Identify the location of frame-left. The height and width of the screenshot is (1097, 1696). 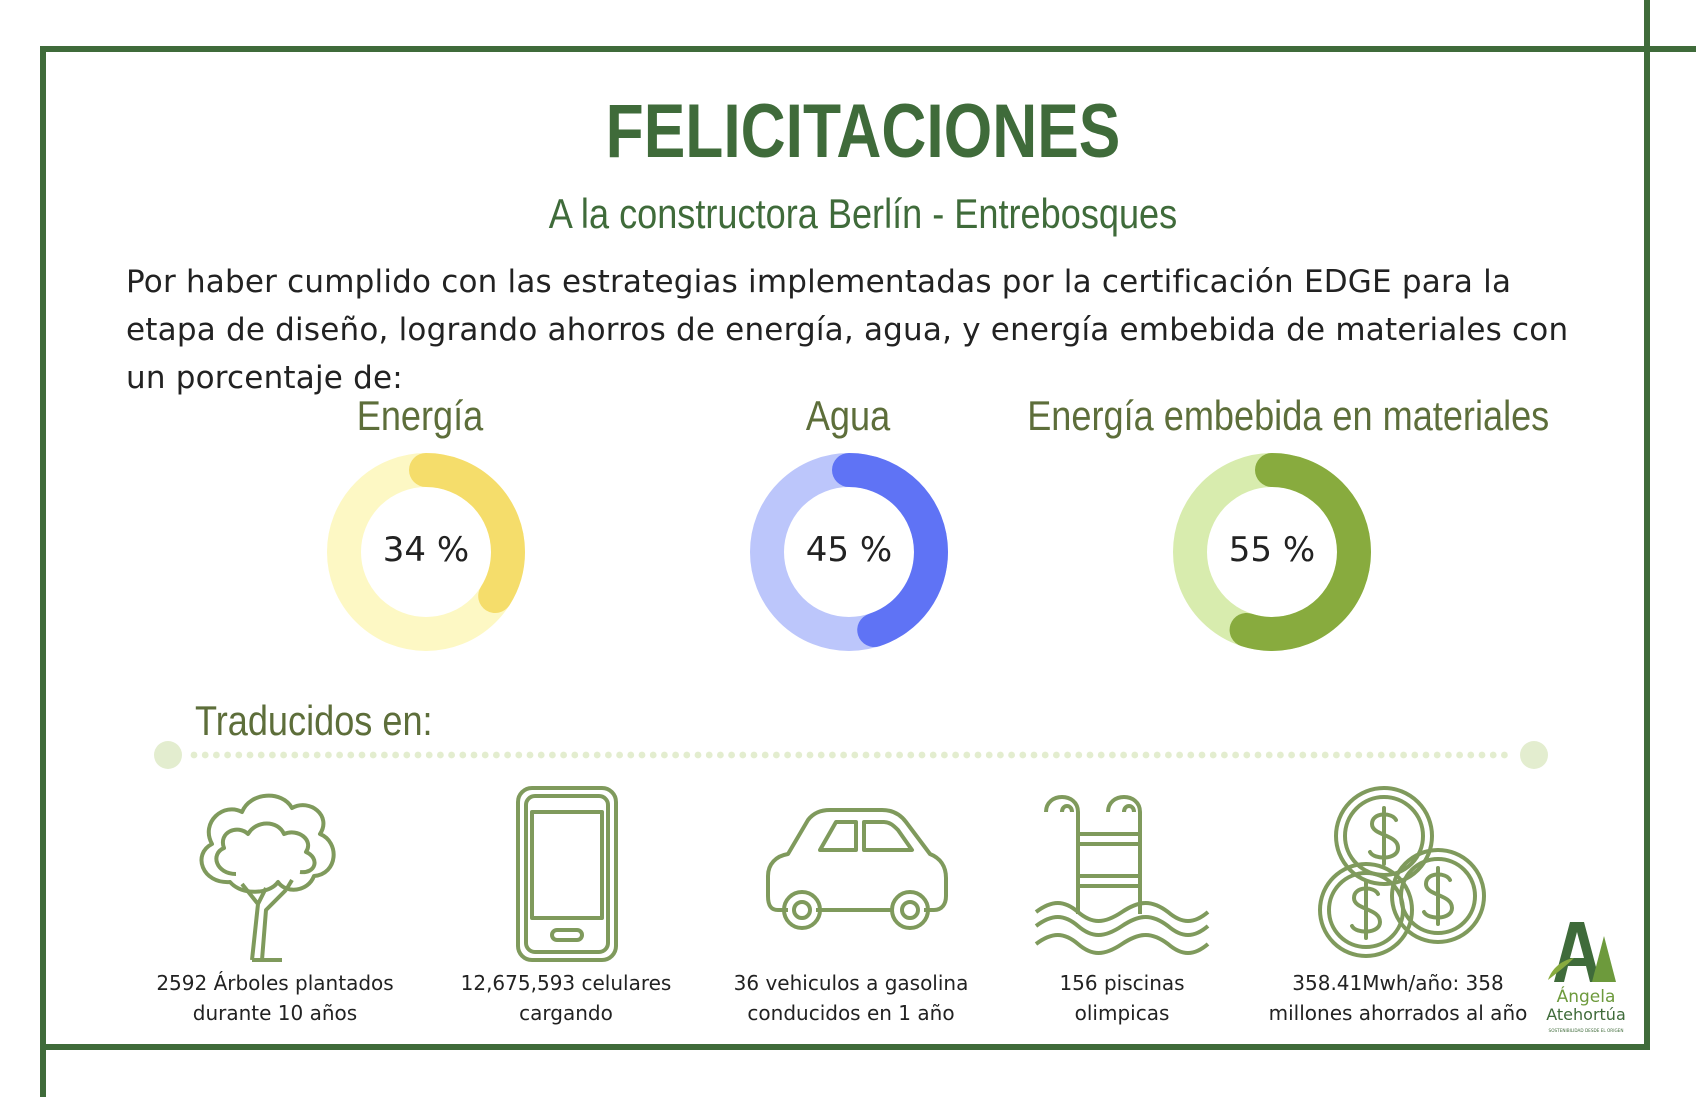
(43, 571).